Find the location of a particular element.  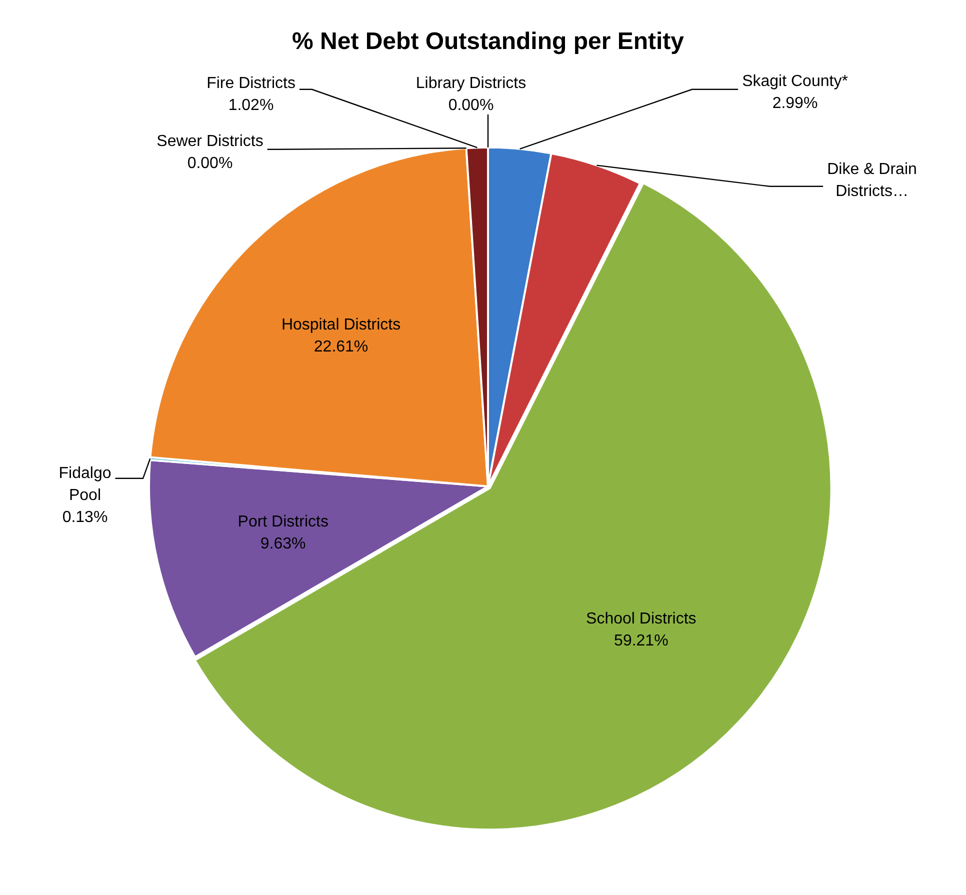

slice-label: Fire Districts is located at coordinates (251, 83).